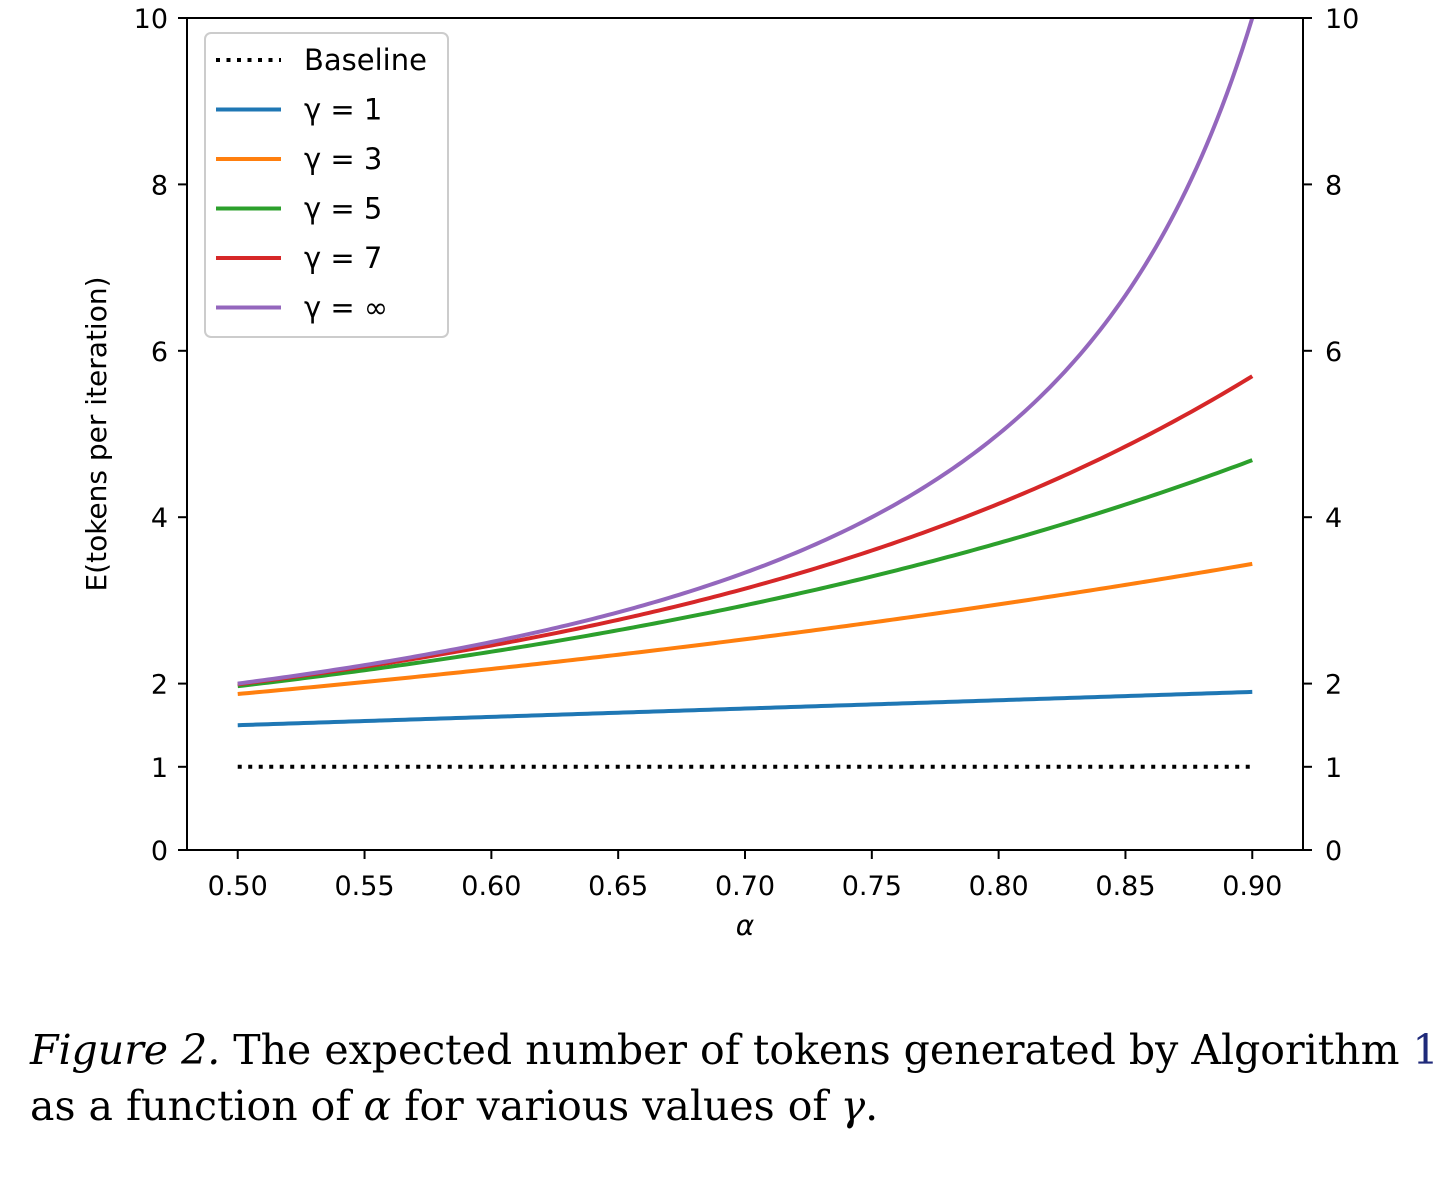 The image size is (1456, 1179). I want to click on y-tick-label-right: 0, so click(1333, 851).